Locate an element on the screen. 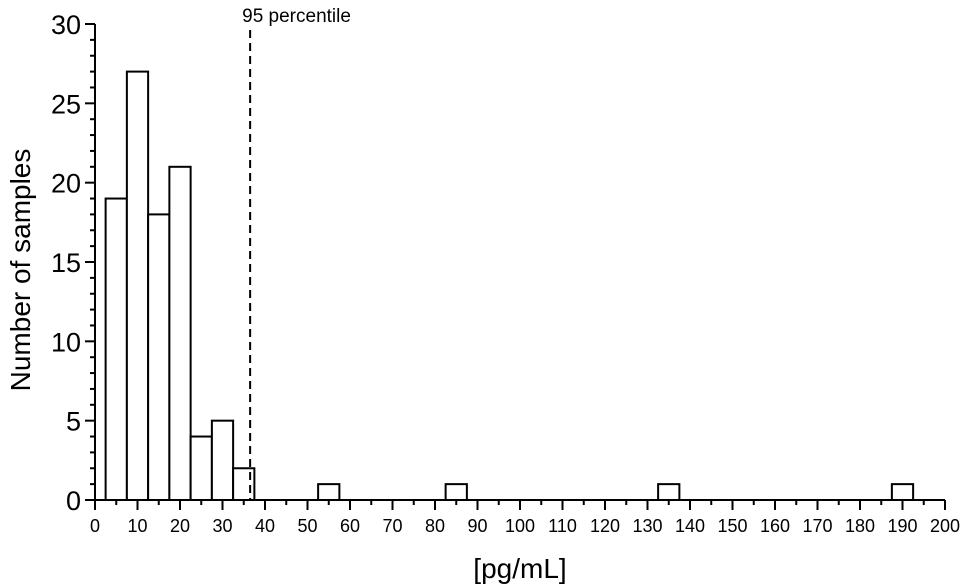  y-tick-label: 0 is located at coordinates (73, 501).